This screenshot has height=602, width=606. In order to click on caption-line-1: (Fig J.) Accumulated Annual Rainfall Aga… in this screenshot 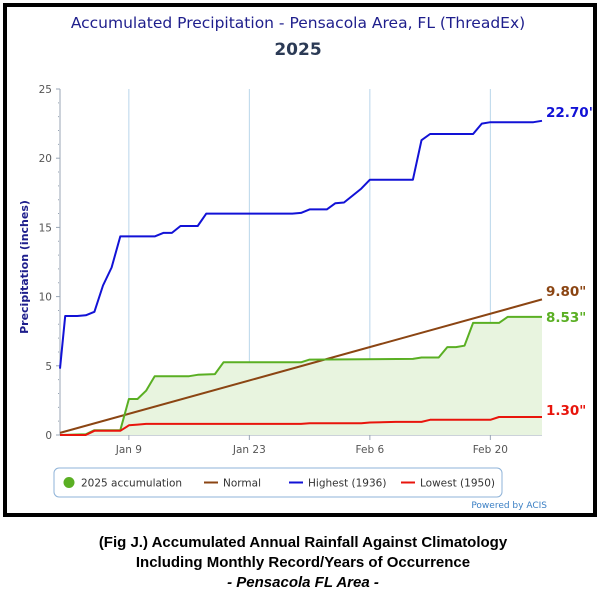, I will do `click(303, 542)`.